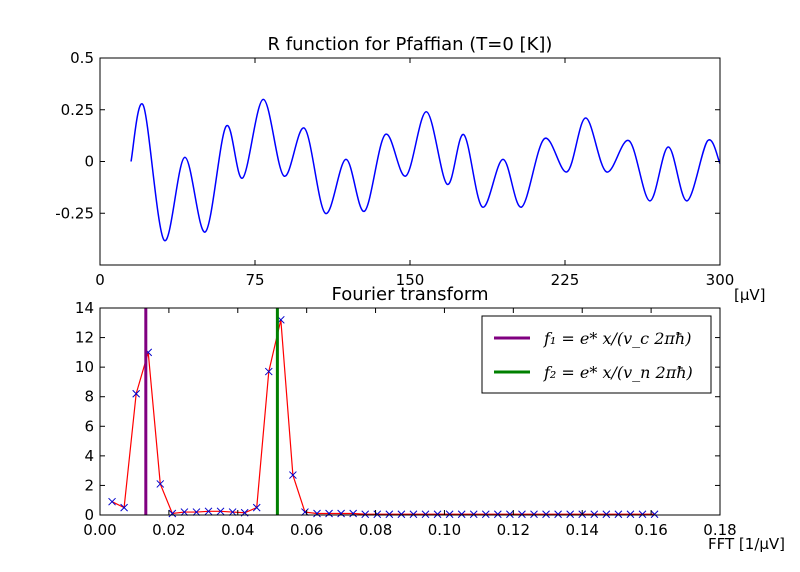 Image resolution: width=800 pixels, height=572 pixels. I want to click on top-y-tick-label: 0.5, so click(82, 58).